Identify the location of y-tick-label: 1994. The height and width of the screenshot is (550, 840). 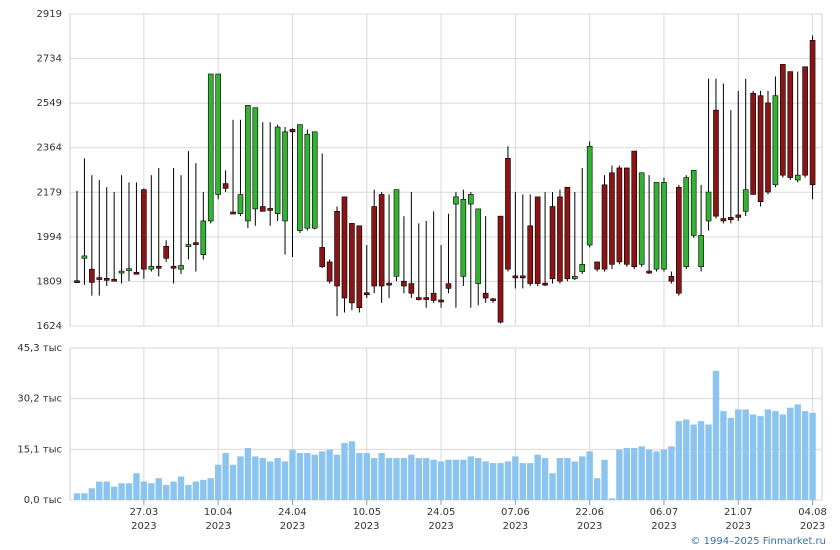
(49, 237).